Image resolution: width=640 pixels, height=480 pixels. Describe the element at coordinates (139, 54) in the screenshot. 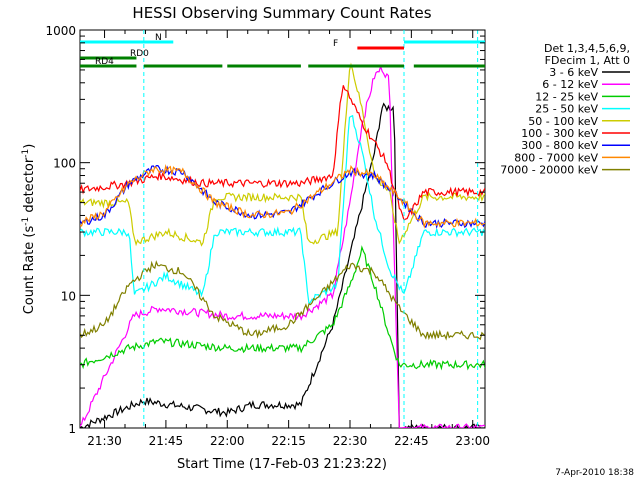

I see `flag-label: RD0` at that location.